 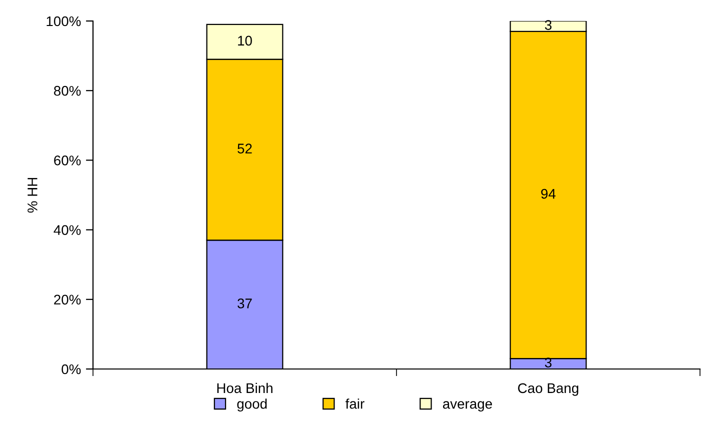 I want to click on y-axis-title: % HH, so click(x=33, y=195).